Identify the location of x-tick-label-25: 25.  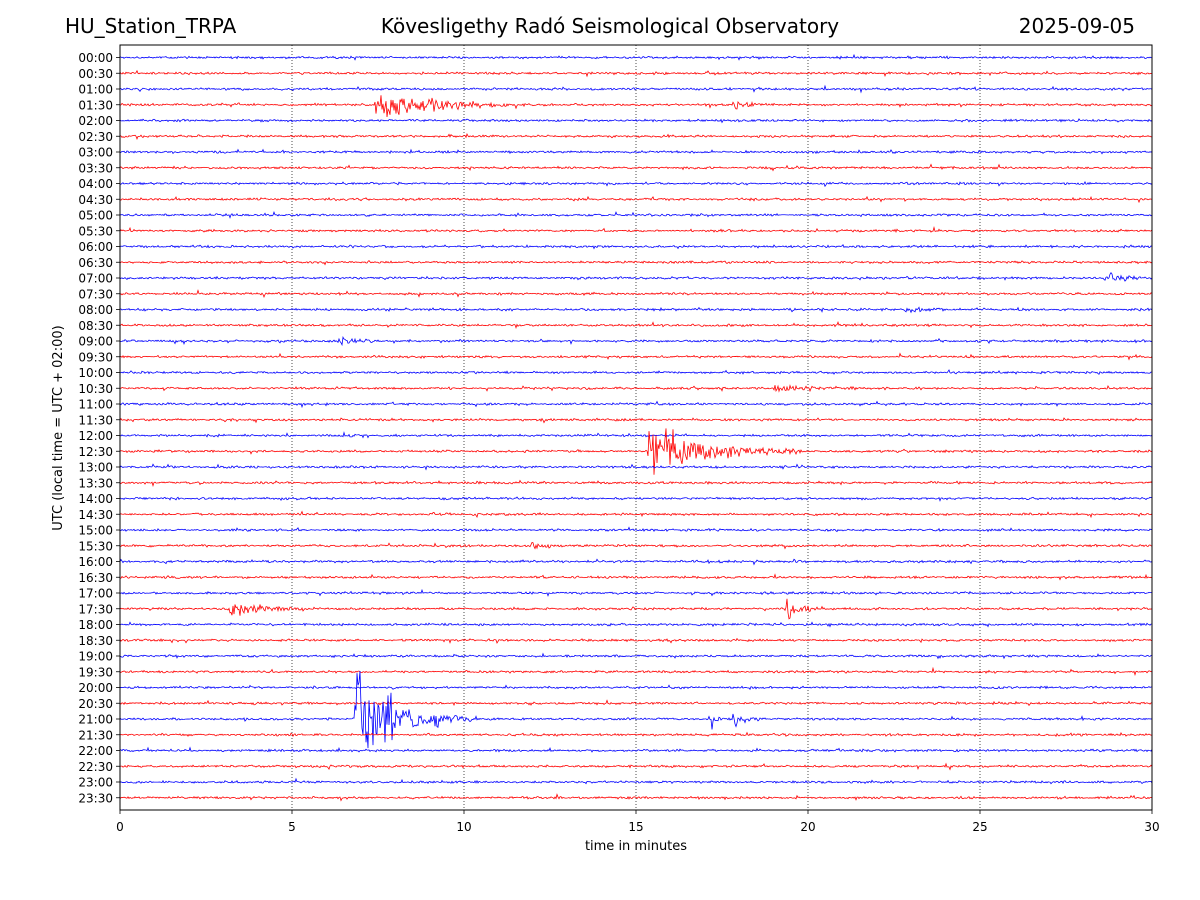
(979, 827).